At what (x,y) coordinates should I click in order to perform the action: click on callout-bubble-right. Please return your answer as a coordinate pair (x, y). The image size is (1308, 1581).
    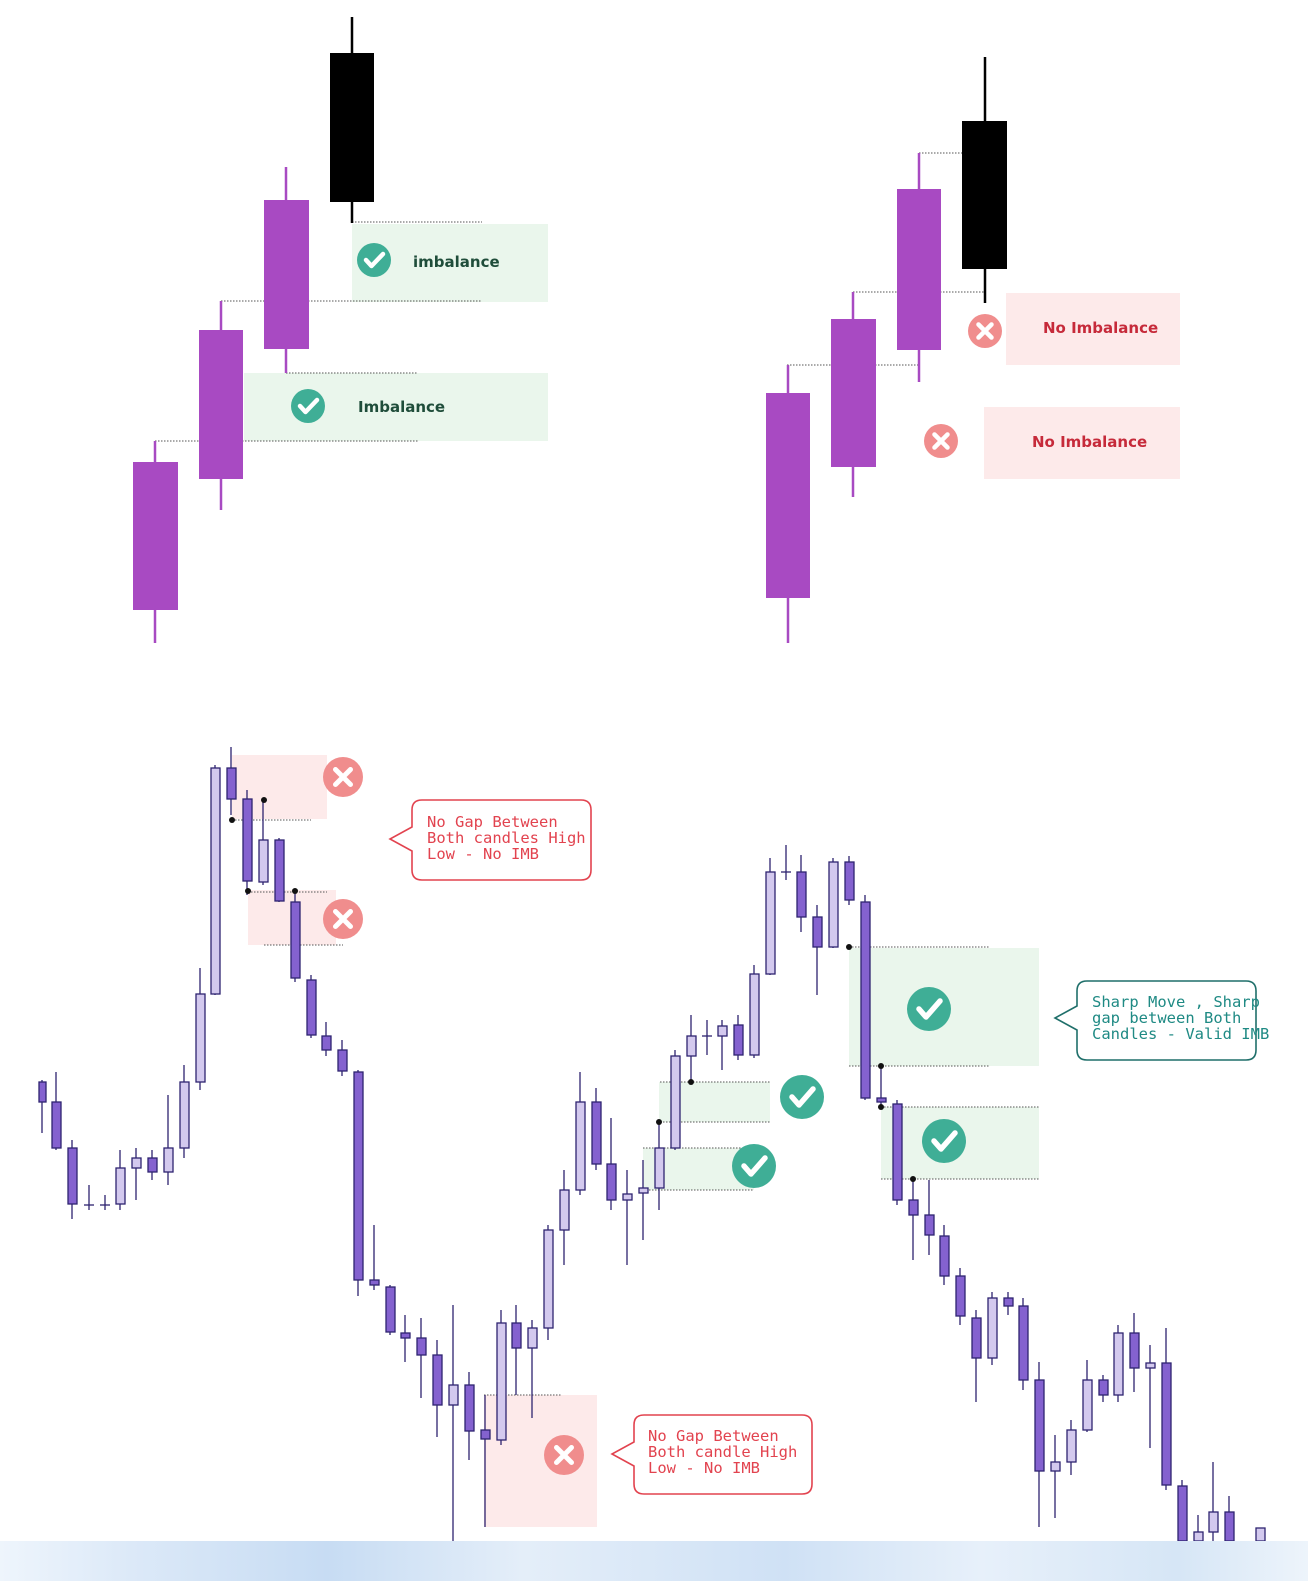
    Looking at the image, I should click on (1155, 1020).